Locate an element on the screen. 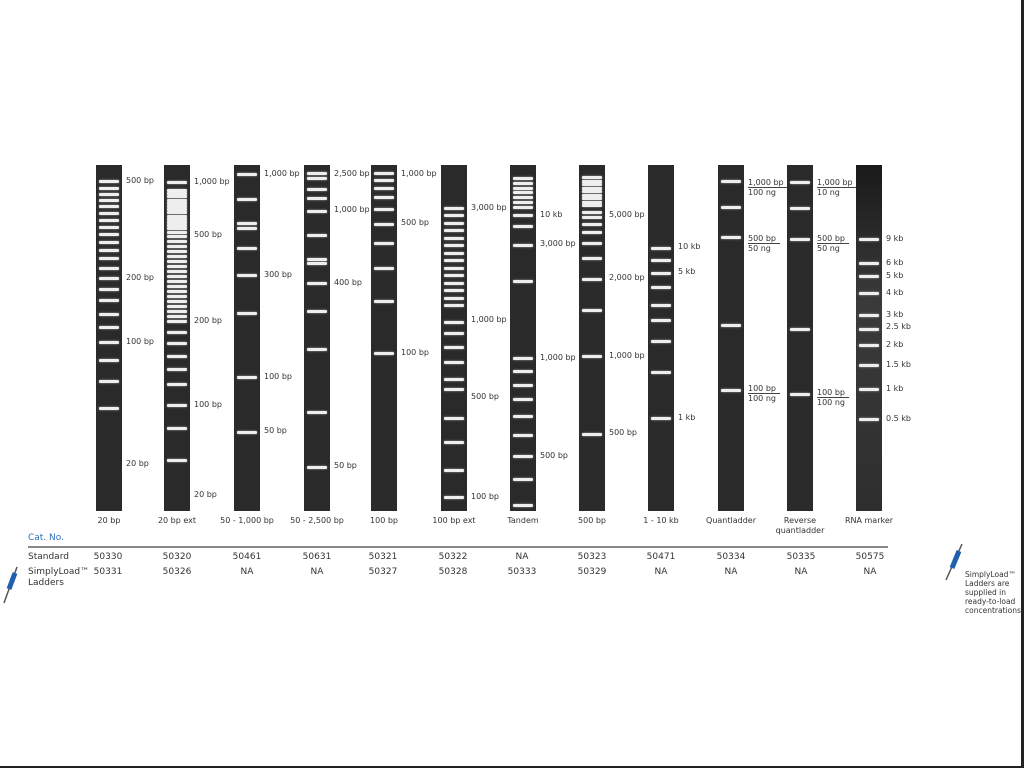 The width and height of the screenshot is (1024, 768). size-marker-label: 1.5 kb is located at coordinates (898, 364).